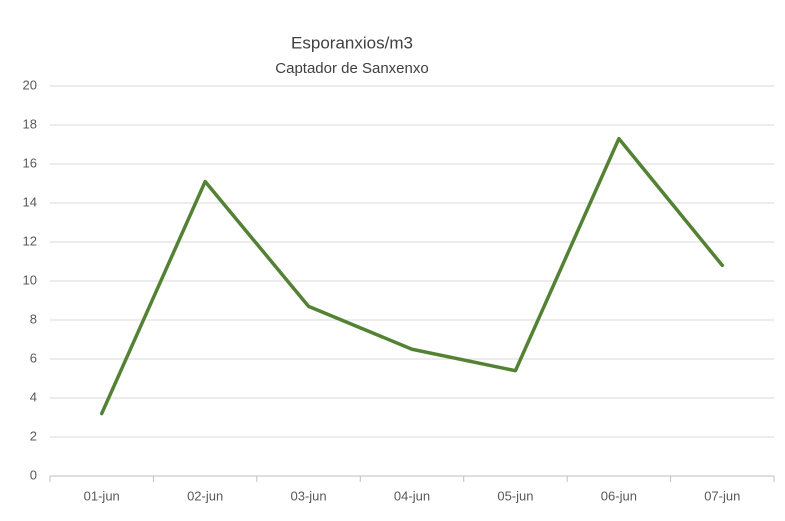  Describe the element at coordinates (33, 435) in the screenshot. I see `y-tick-label: 2` at that location.